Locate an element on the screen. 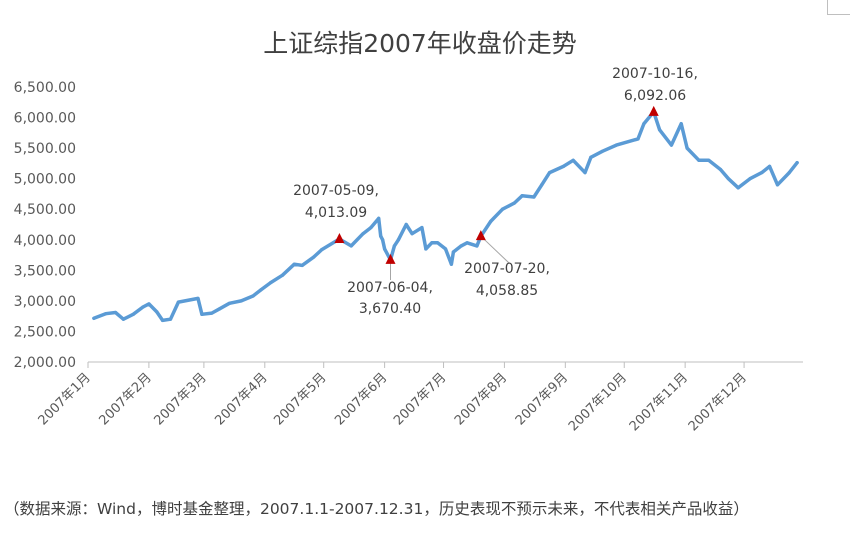 The image size is (850, 548). x-tick-label: 2007年9月 is located at coordinates (542, 399).